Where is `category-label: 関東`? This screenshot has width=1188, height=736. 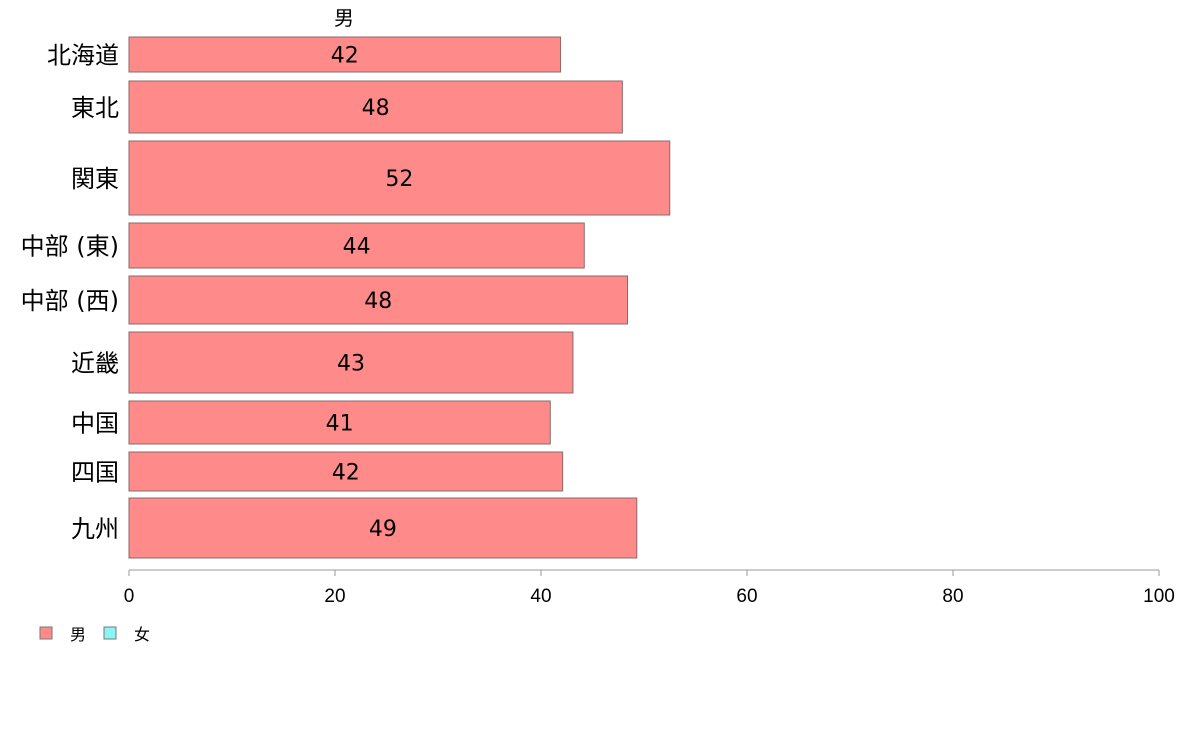
category-label: 関東 is located at coordinates (95, 179).